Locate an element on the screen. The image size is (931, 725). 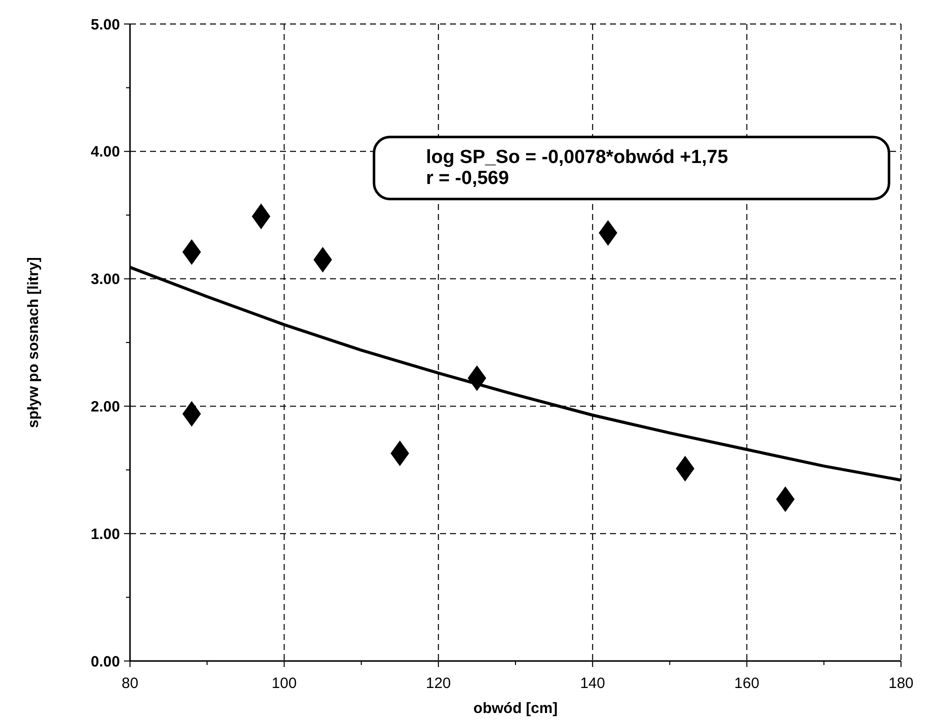
x-tick-label: 80 is located at coordinates (130, 683).